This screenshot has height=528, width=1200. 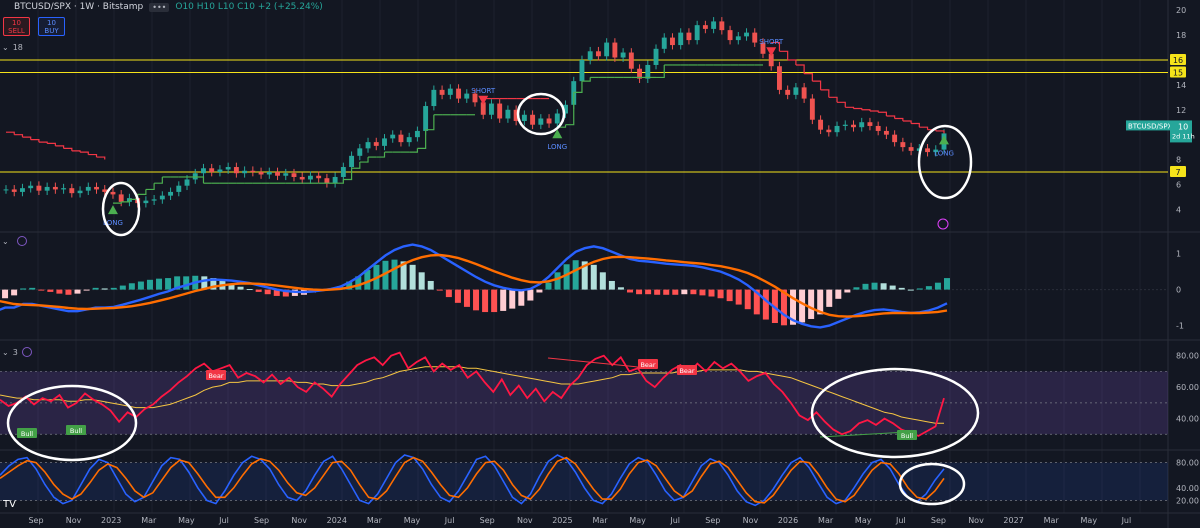 I want to click on main-indicator-toggle: ⌄ 18, so click(x=12, y=47).